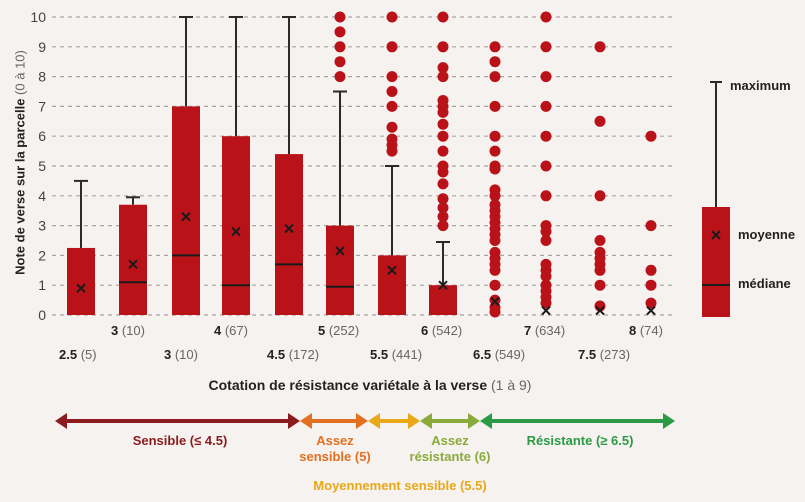 This screenshot has height=502, width=805. I want to click on y-tick-label: 1, so click(42, 285).